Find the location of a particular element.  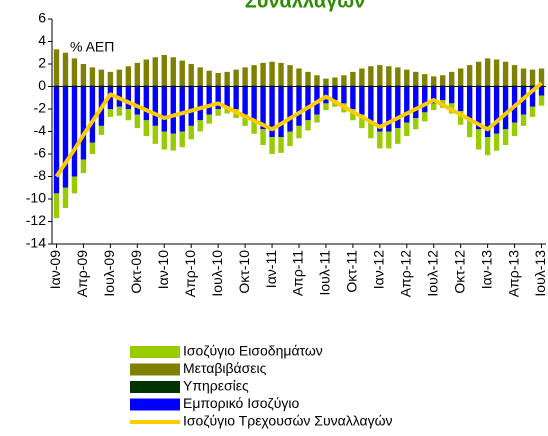

legend-label: Μεταβιβάσεις is located at coordinates (225, 368).